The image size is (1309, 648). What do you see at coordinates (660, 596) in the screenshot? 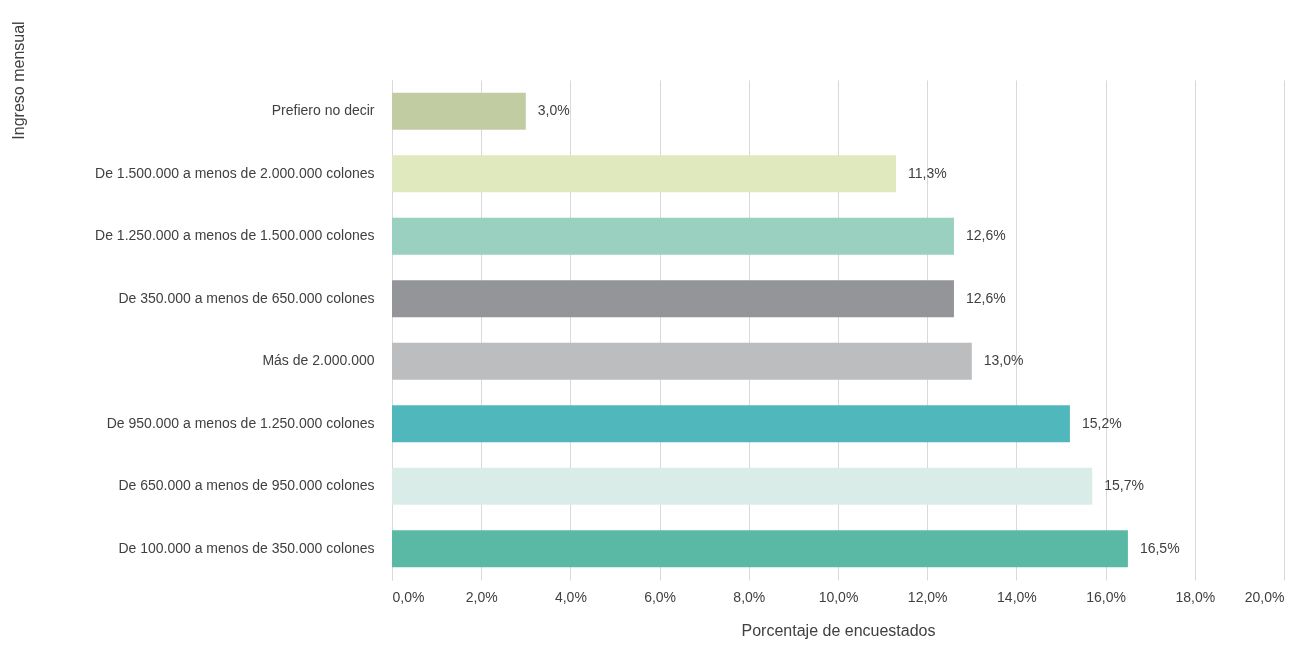
I see `x-tick-label: 6,0%` at bounding box center [660, 596].